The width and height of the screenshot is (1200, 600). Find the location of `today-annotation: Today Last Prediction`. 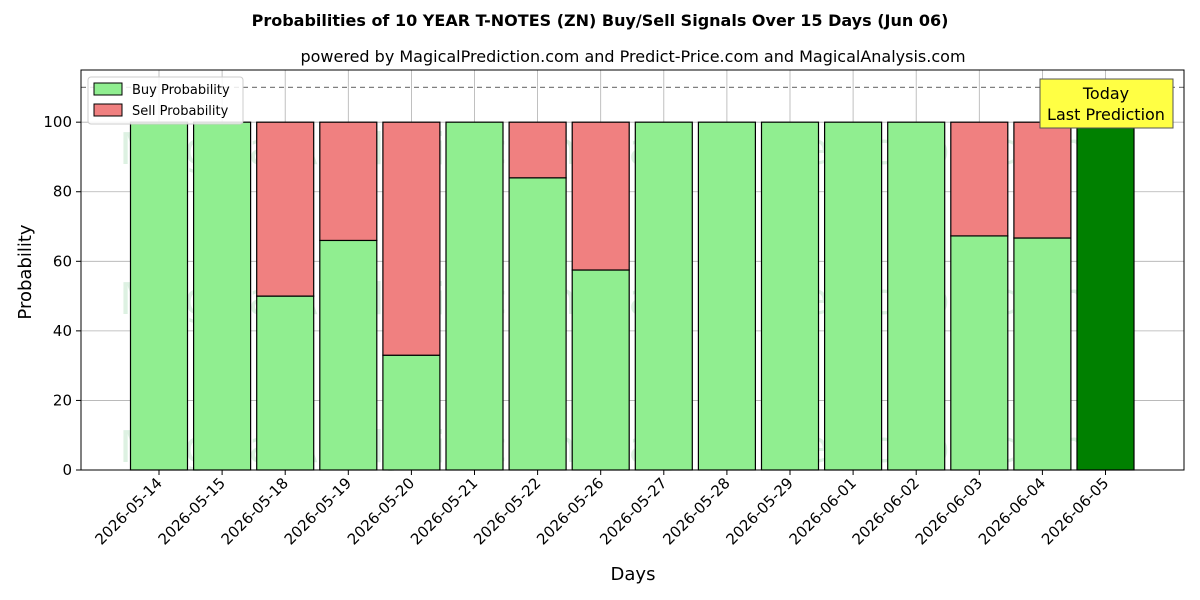

today-annotation: Today Last Prediction is located at coordinates (1106, 103).